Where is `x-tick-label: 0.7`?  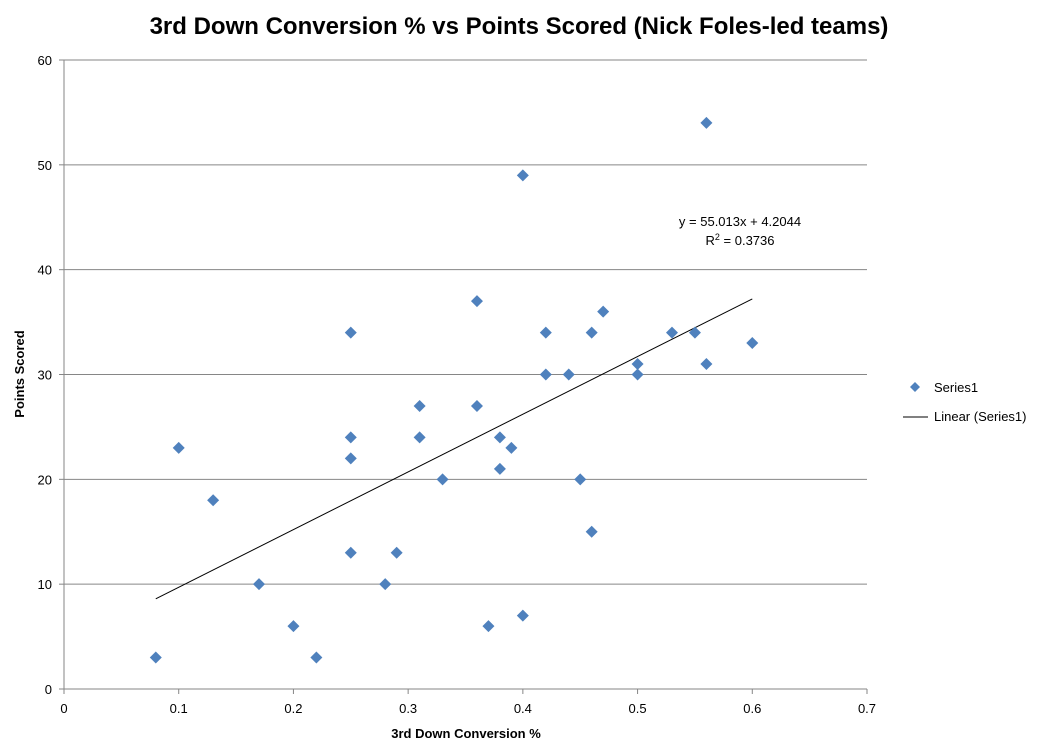
x-tick-label: 0.7 is located at coordinates (867, 708).